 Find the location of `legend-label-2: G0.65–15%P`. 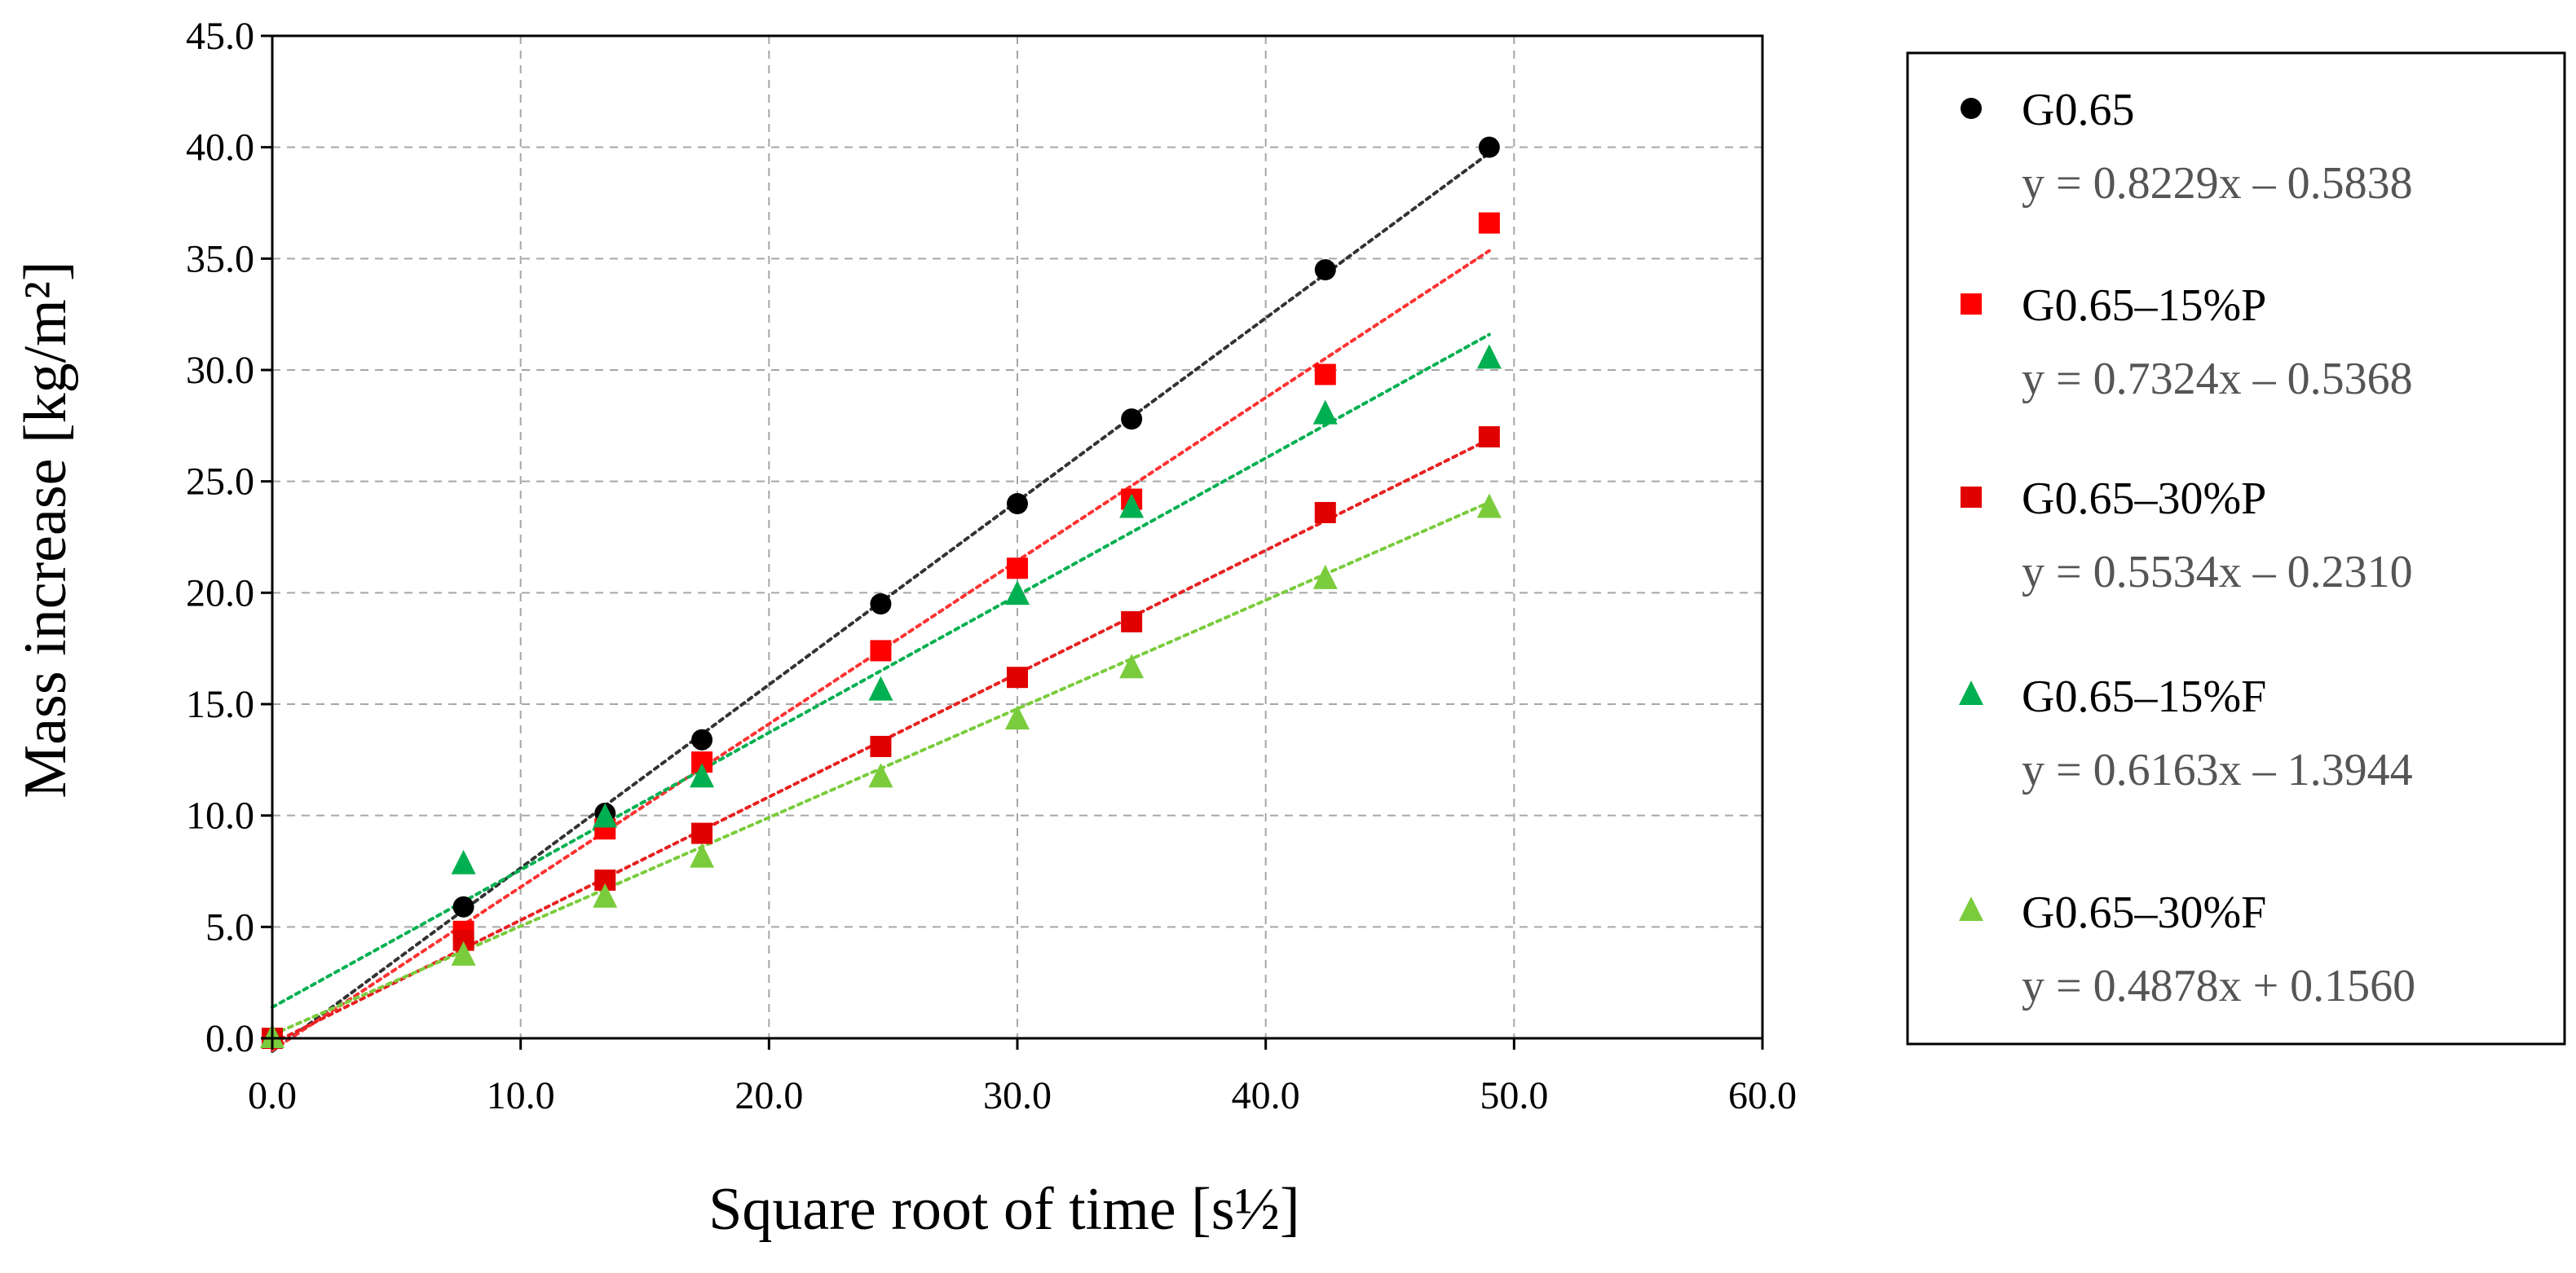

legend-label-2: G0.65–15%P is located at coordinates (2144, 306).